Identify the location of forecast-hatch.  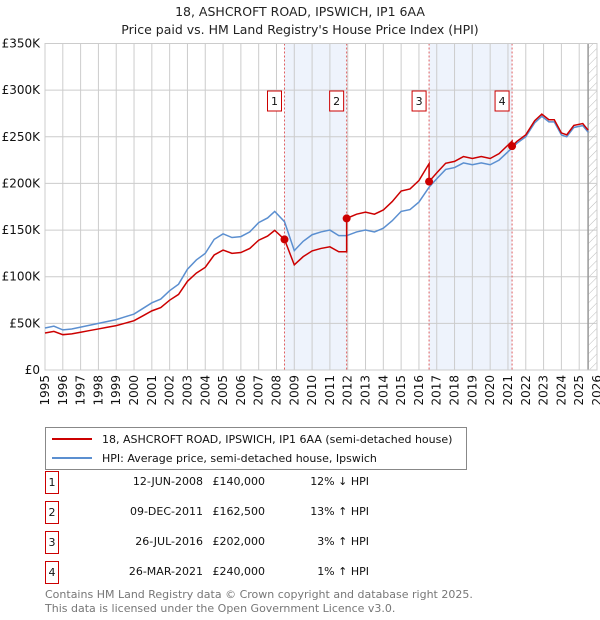
(592, 206).